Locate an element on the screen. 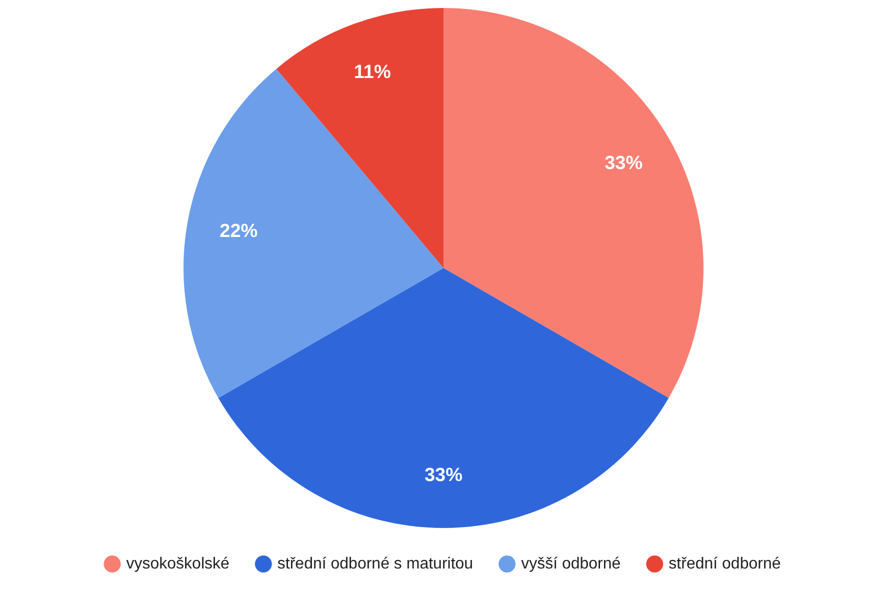 This screenshot has width=887, height=590. legend-label: vyšší odborné is located at coordinates (571, 563).